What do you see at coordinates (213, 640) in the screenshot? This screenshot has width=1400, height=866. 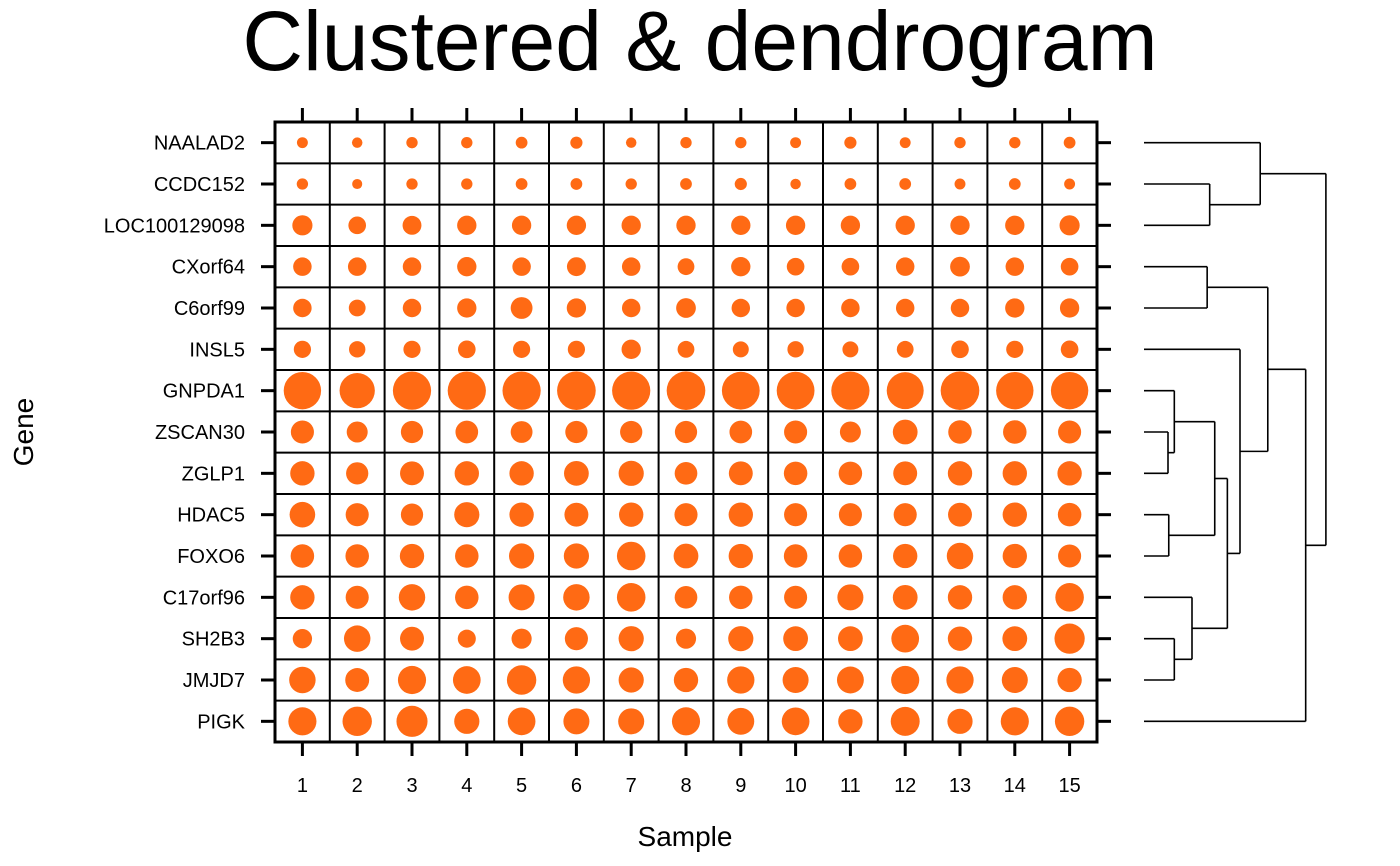 I see `y-tick-label: SH2B3` at bounding box center [213, 640].